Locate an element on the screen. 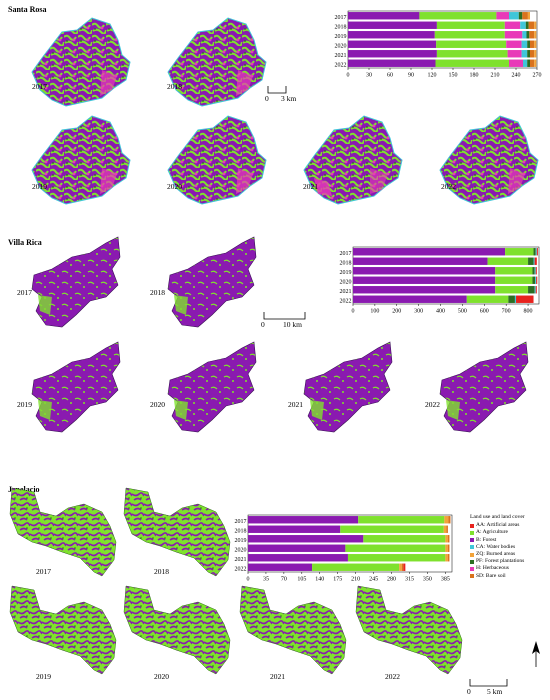 The image size is (550, 700). map-santa-rosa-2017 is located at coordinates (81, 62).